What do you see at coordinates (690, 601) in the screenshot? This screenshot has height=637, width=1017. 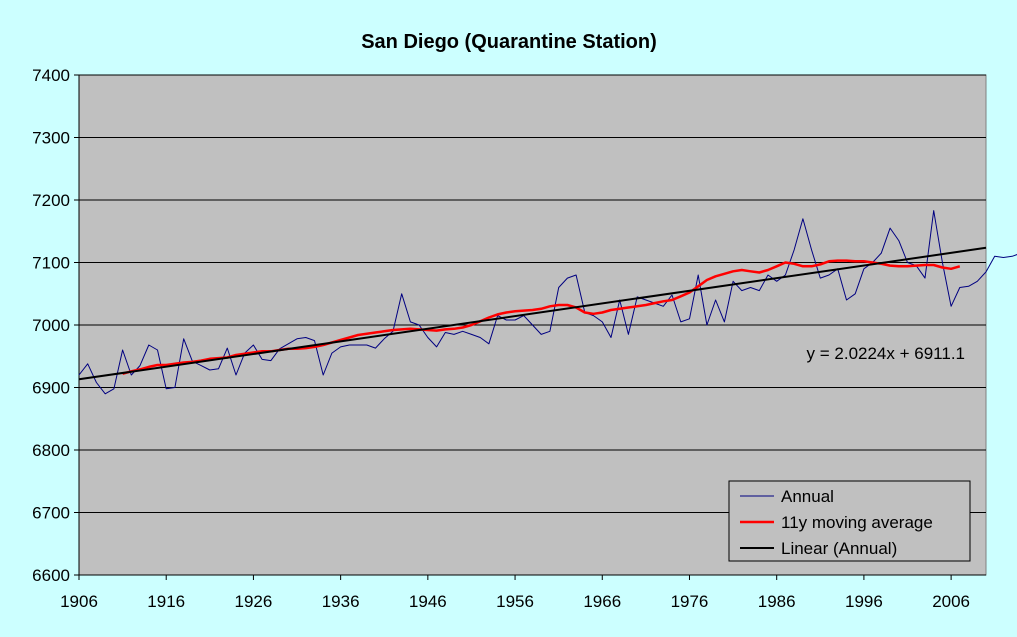 I see `x-tick-label: 1976` at bounding box center [690, 601].